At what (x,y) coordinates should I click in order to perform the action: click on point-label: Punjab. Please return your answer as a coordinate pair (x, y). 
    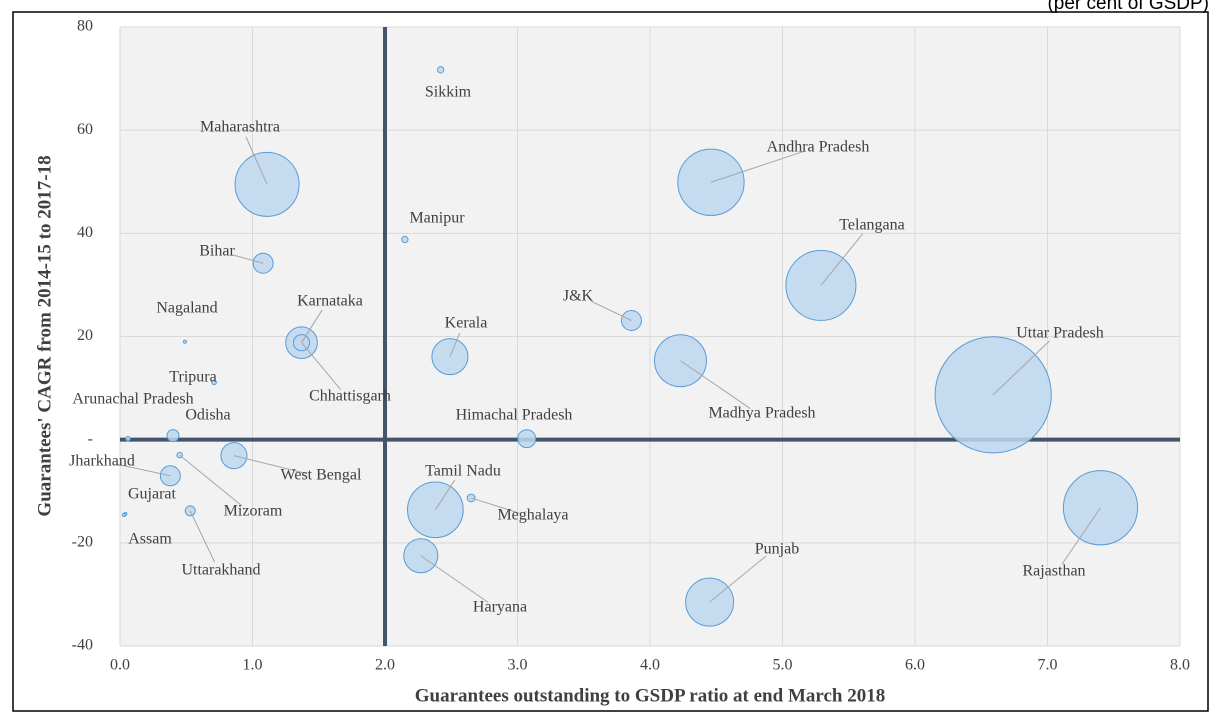
    Looking at the image, I should click on (777, 549).